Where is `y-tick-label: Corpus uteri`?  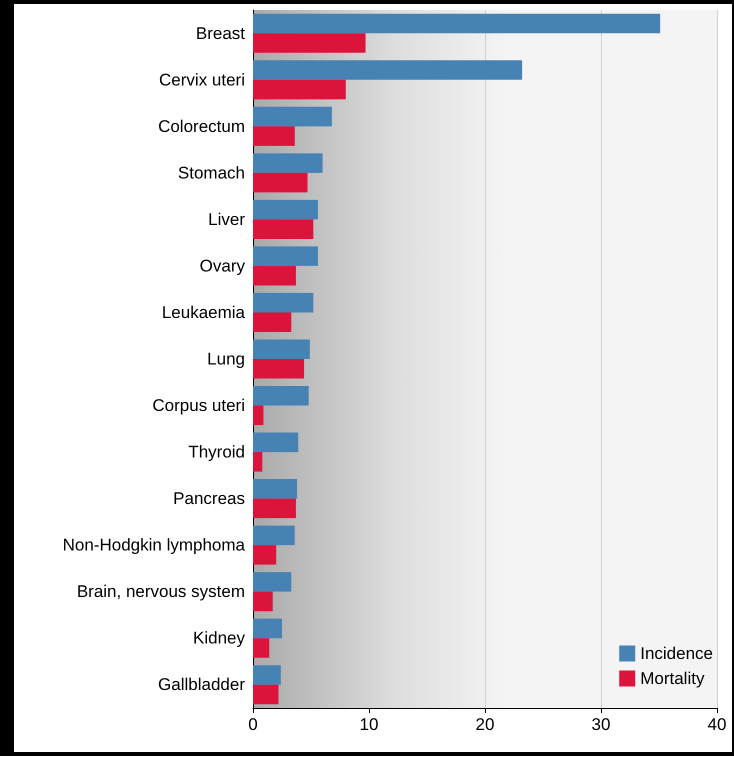
y-tick-label: Corpus uteri is located at coordinates (198, 406).